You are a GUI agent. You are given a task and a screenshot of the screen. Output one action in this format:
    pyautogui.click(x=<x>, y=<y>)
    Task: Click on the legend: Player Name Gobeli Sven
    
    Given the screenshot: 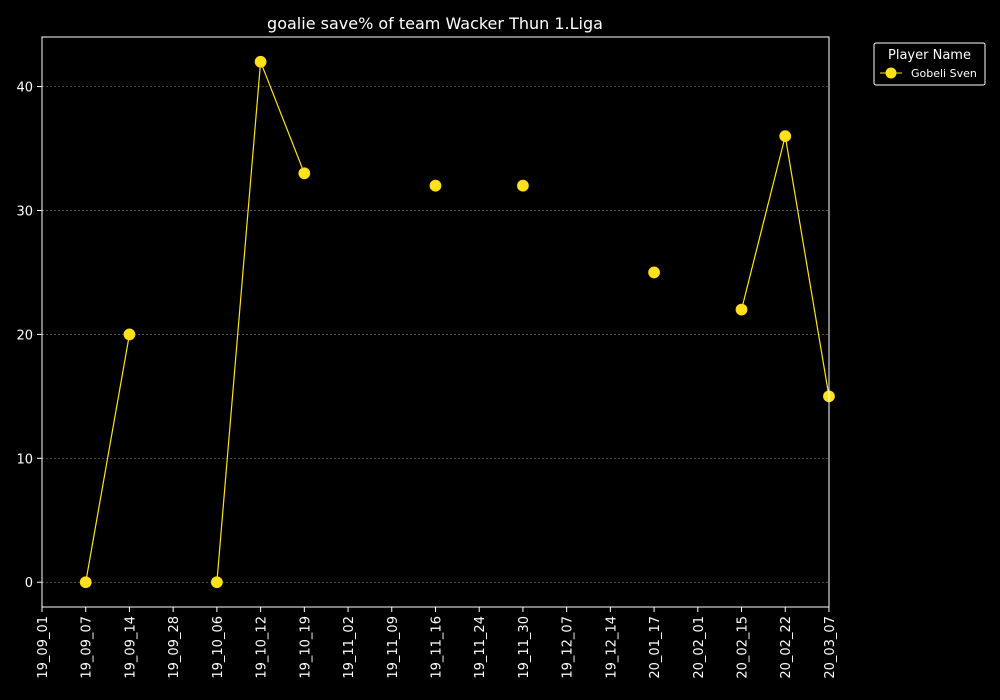 What is the action you would take?
    pyautogui.click(x=929, y=64)
    